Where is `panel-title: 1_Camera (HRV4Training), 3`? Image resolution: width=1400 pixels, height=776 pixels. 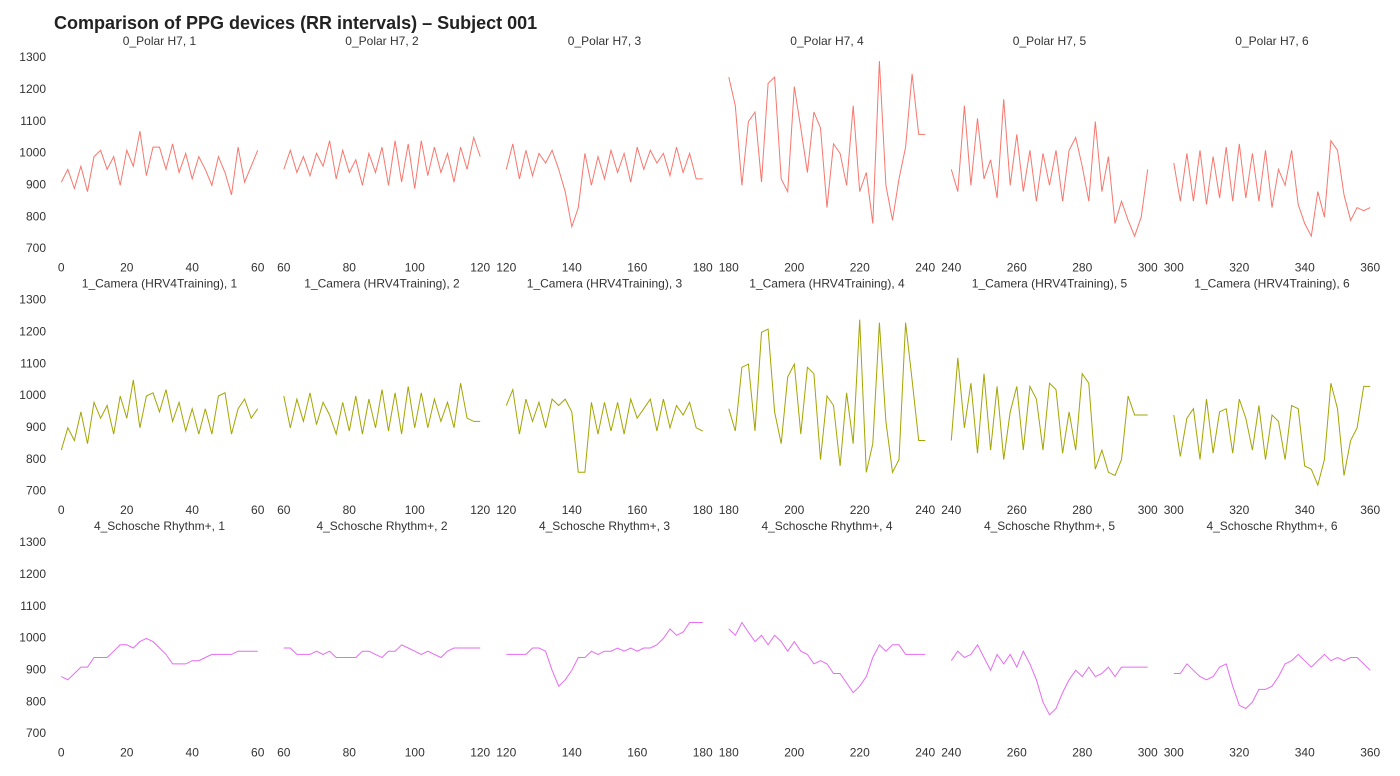
panel-title: 1_Camera (HRV4Training), 3 is located at coordinates (605, 283).